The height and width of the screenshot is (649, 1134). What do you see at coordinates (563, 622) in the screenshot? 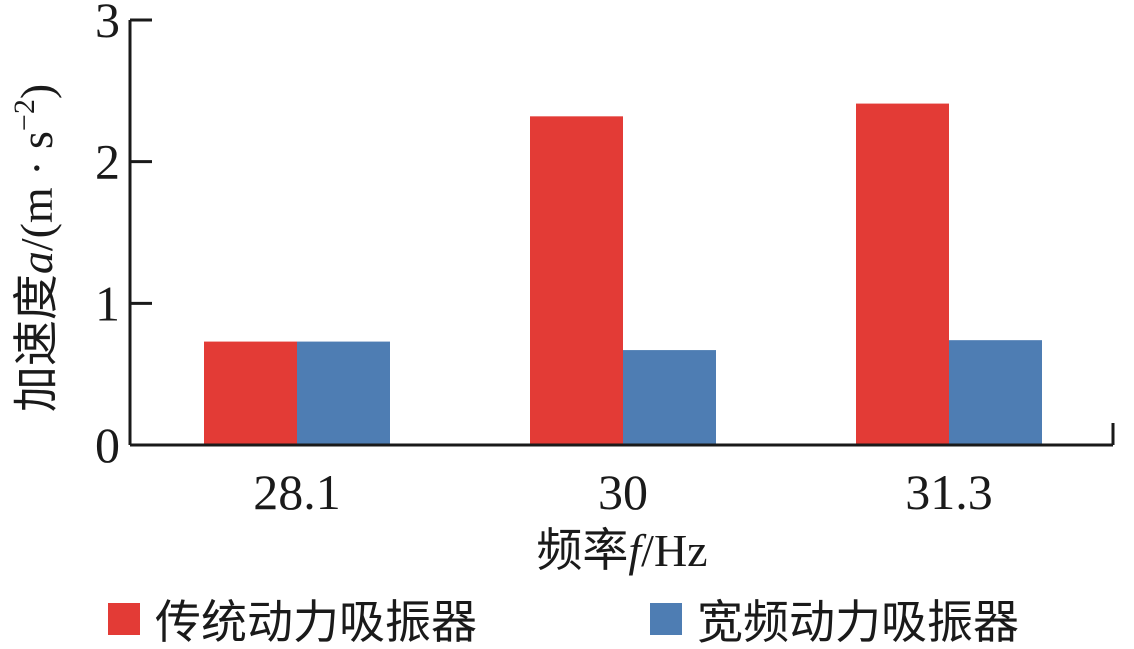
I see `legend: 传统动力吸振器 宽频动力吸振器` at bounding box center [563, 622].